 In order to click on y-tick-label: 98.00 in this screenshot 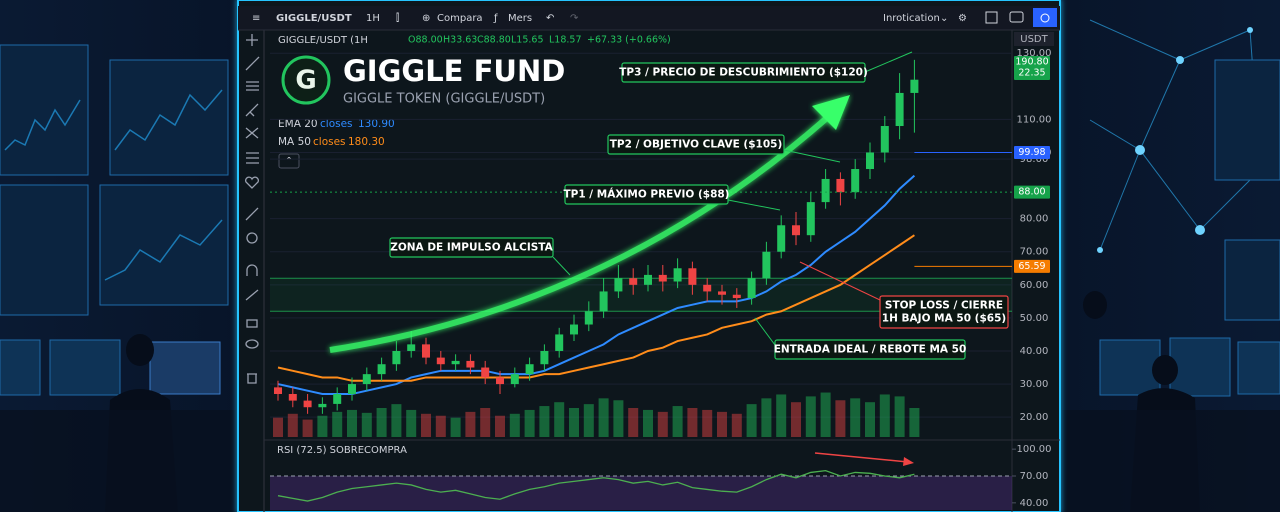, I will do `click(1034, 159)`.